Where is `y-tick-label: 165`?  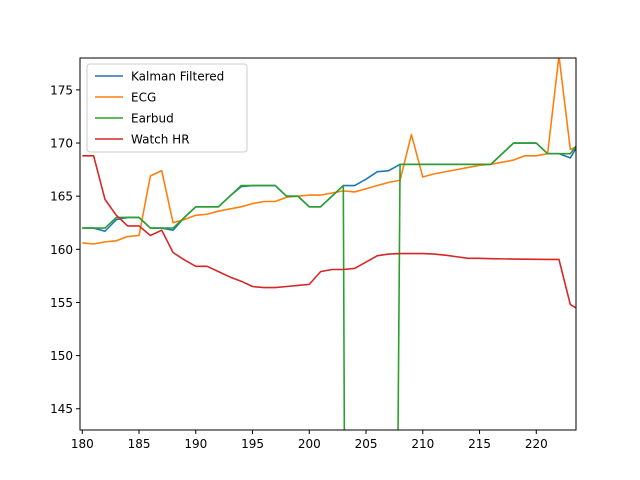
y-tick-label: 165 is located at coordinates (61, 197).